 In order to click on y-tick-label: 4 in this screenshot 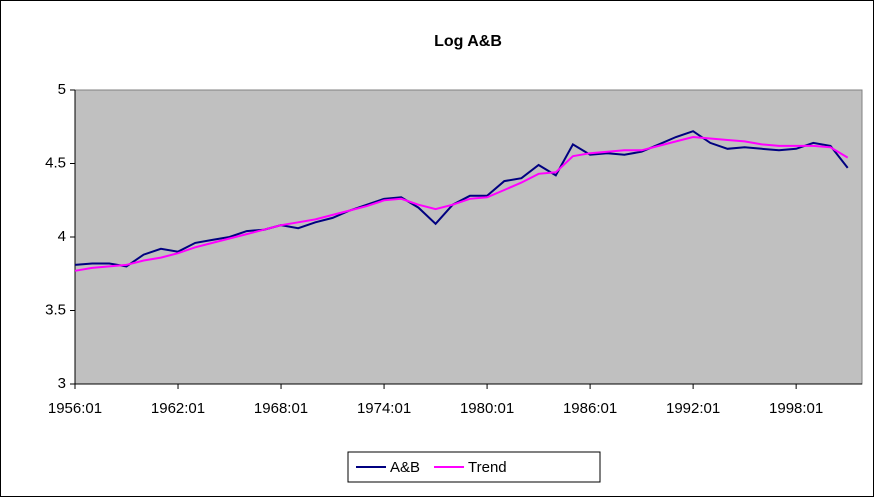, I will do `click(62, 236)`.